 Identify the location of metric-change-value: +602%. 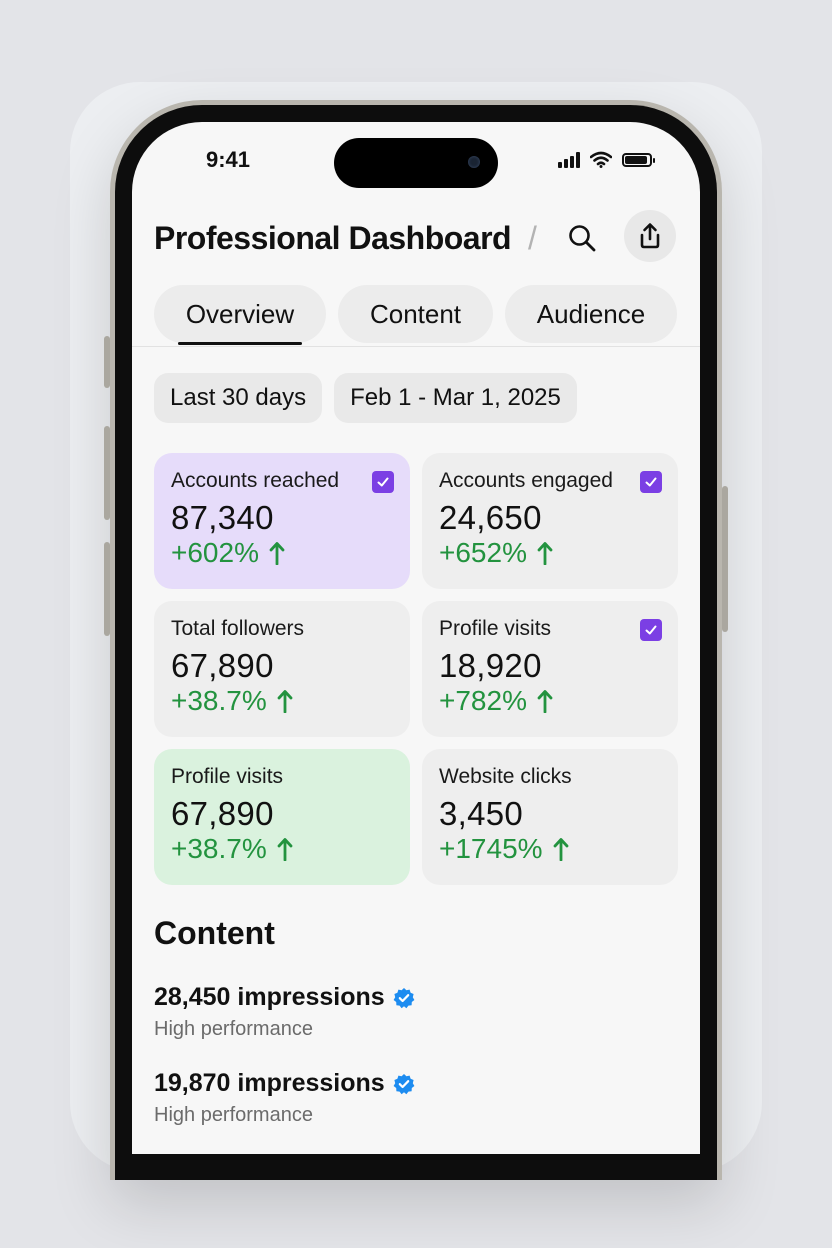
(215, 552).